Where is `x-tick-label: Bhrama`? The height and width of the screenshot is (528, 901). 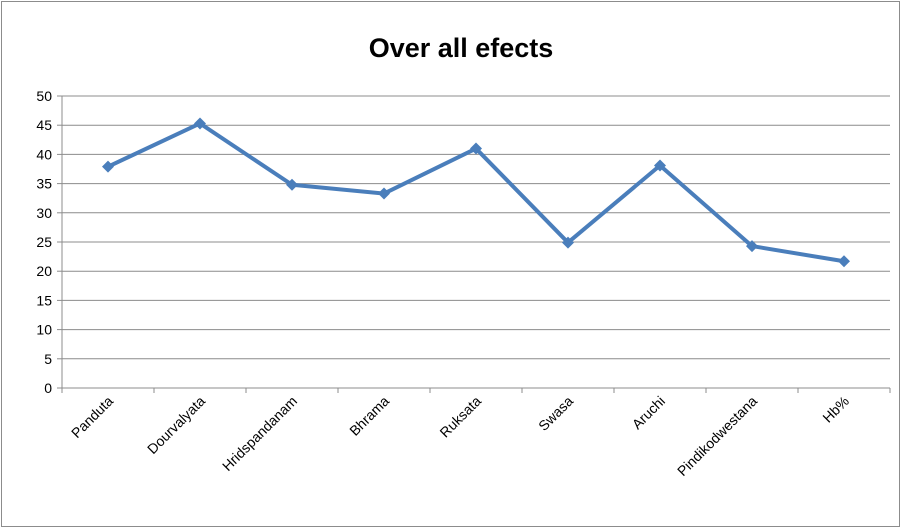
x-tick-label: Bhrama is located at coordinates (369, 416).